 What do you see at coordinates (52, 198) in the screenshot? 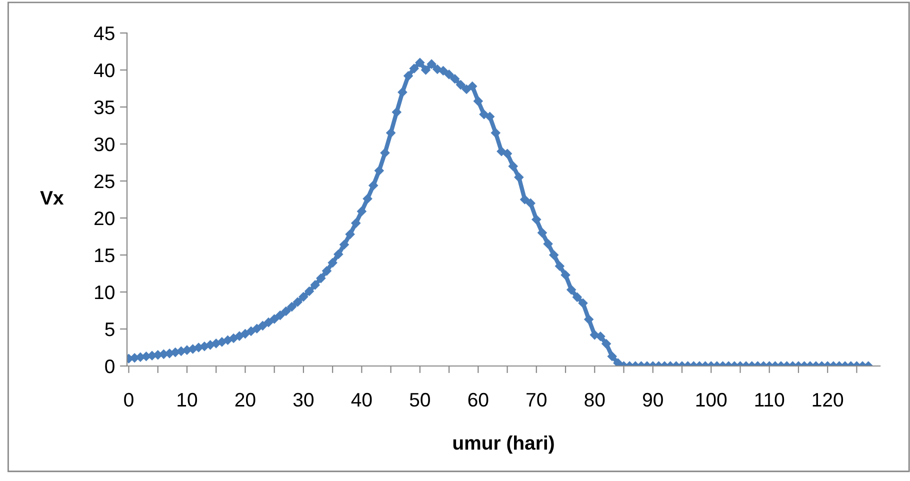
I see `y-axis-title: Vx` at bounding box center [52, 198].